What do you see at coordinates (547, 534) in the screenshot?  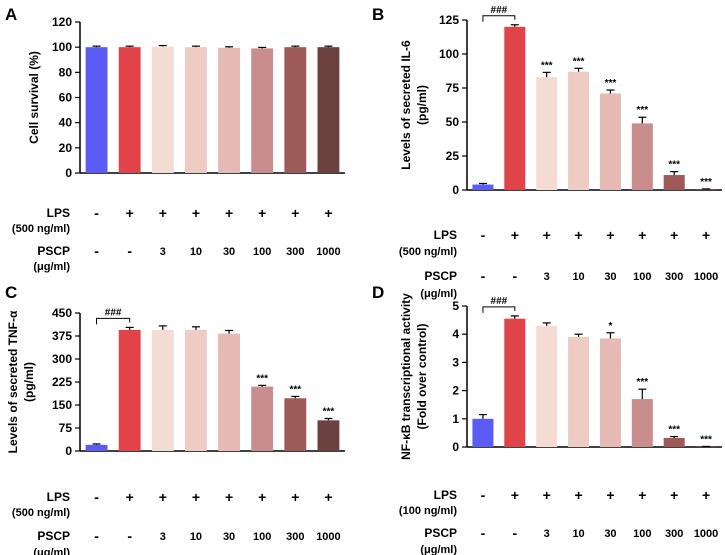 I see `pscp-row-cell: 3` at bounding box center [547, 534].